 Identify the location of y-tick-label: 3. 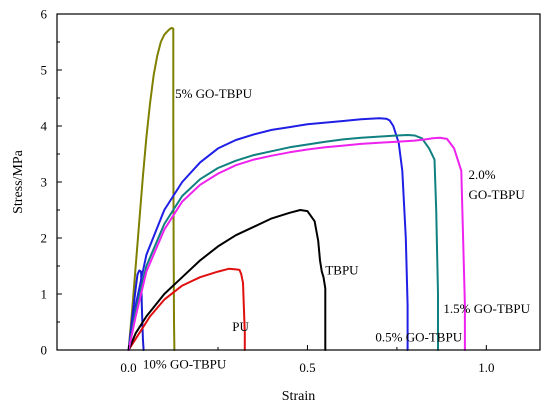
(44, 182).